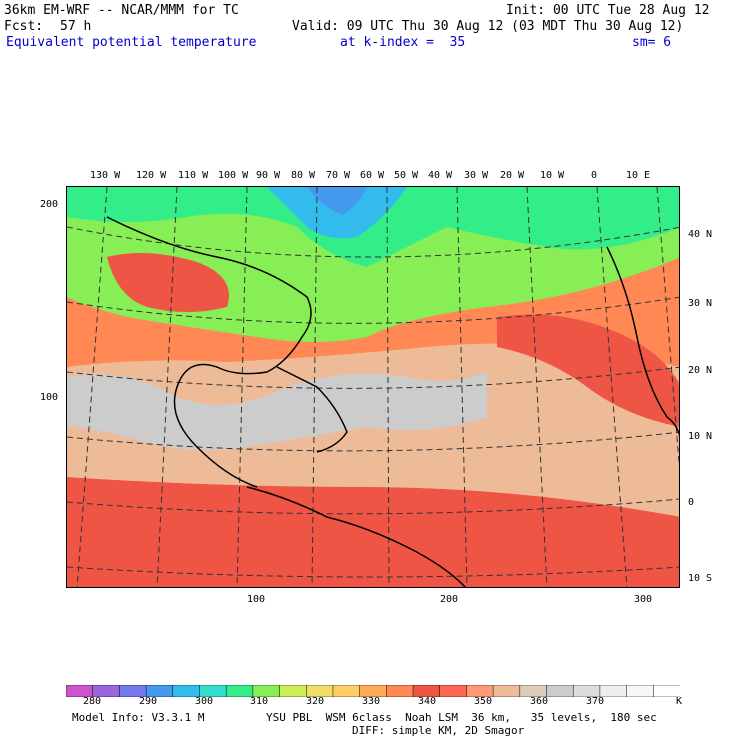  I want to click on colorbar-swatches, so click(373, 691).